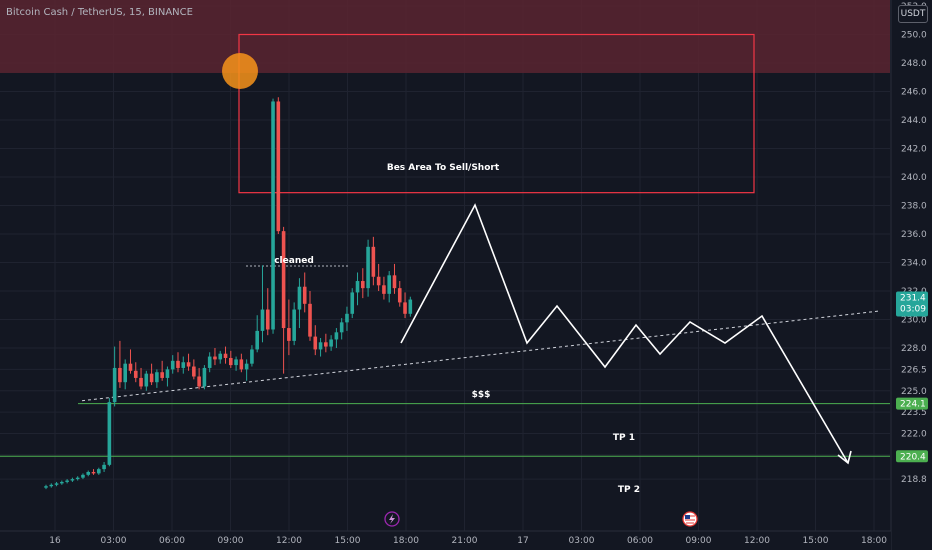 This screenshot has width=932, height=550. I want to click on us-flag-icon, so click(690, 519).